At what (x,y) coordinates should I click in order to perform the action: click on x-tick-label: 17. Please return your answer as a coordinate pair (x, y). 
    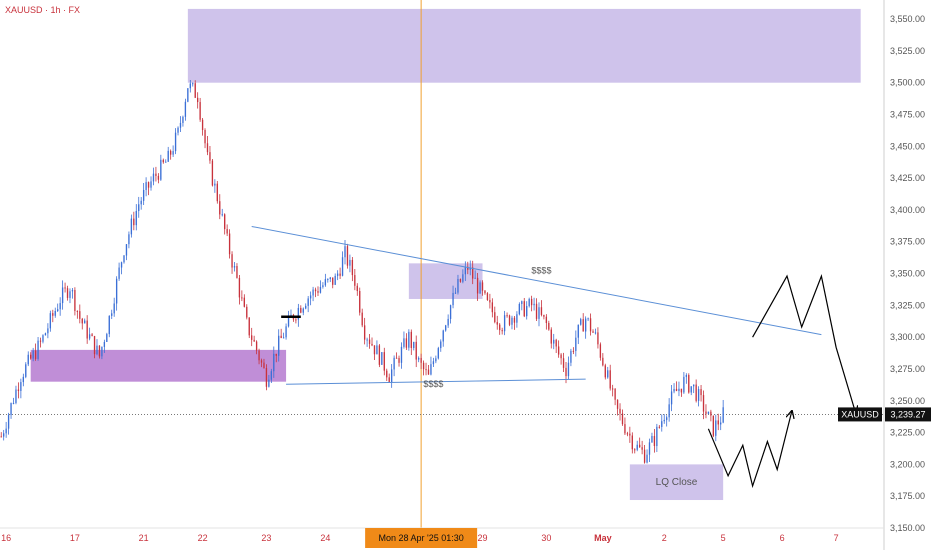
    Looking at the image, I should click on (75, 538).